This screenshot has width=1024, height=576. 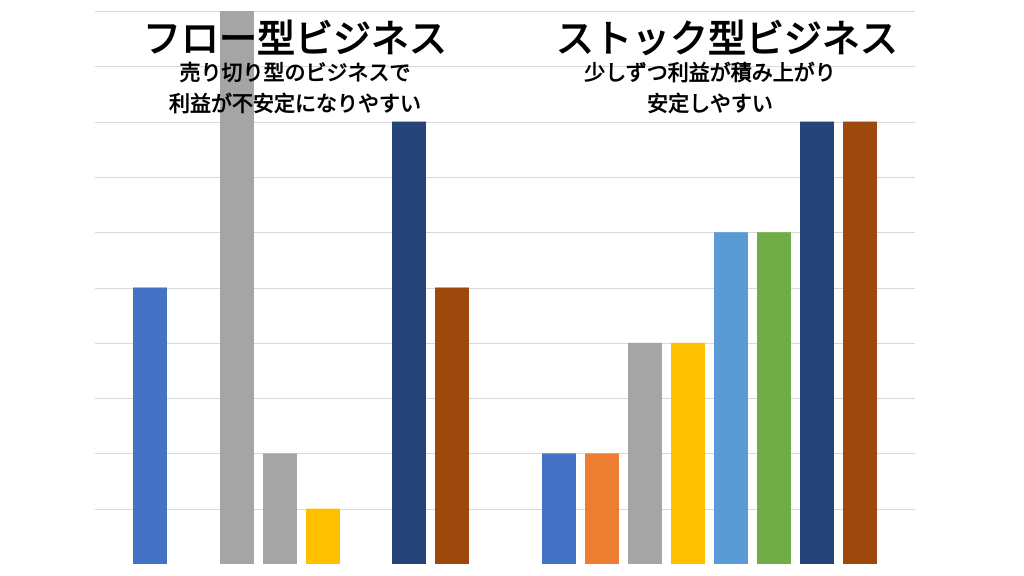 What do you see at coordinates (295, 73) in the screenshot?
I see `flow-business-subtitle-line-1: 売り切り型のビジネスで` at bounding box center [295, 73].